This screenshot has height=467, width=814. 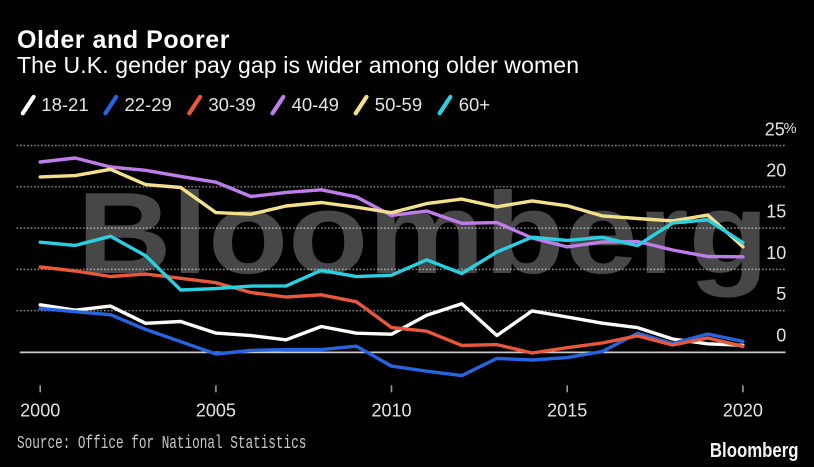 What do you see at coordinates (781, 294) in the screenshot?
I see `svg-text: 5` at bounding box center [781, 294].